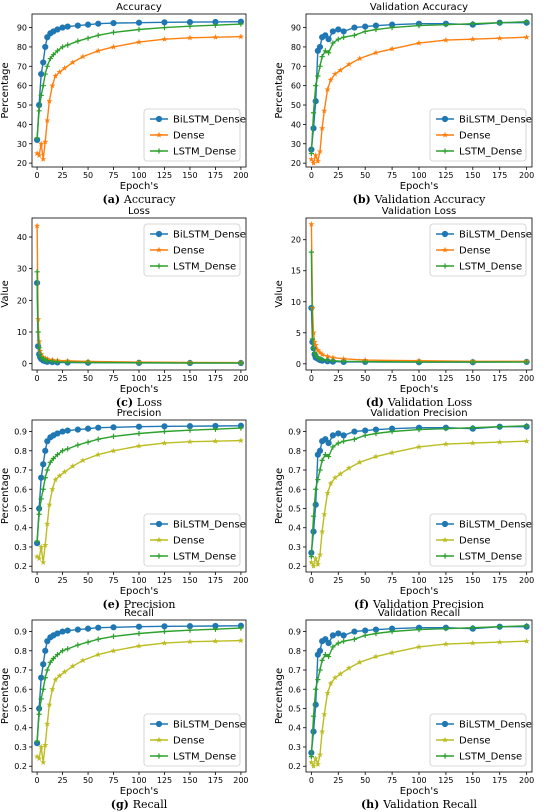 The width and height of the screenshot is (550, 812). Describe the element at coordinates (430, 402) in the screenshot. I see `caption-text: Validation Loss` at that location.